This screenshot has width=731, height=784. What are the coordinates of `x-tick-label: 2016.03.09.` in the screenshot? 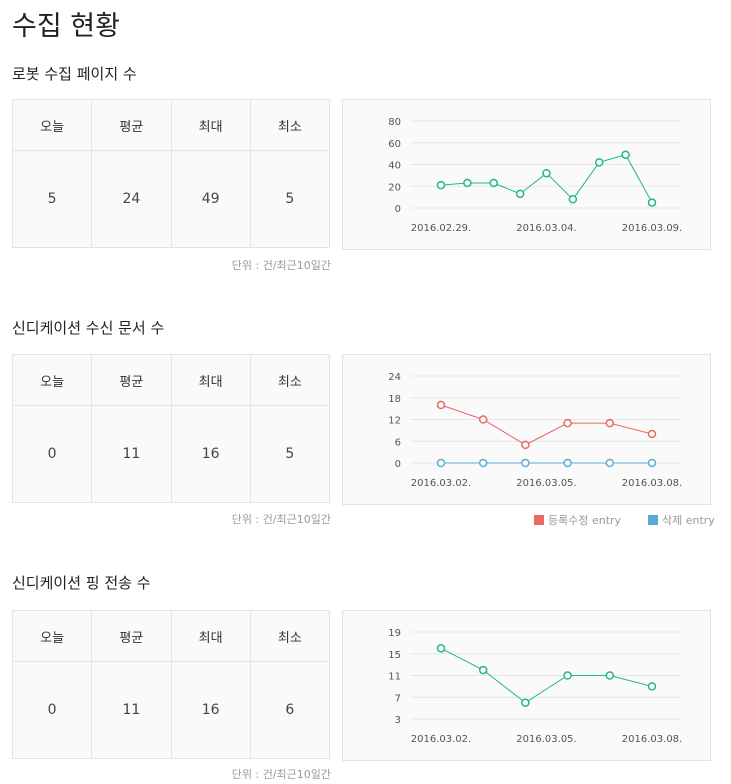 It's located at (652, 228).